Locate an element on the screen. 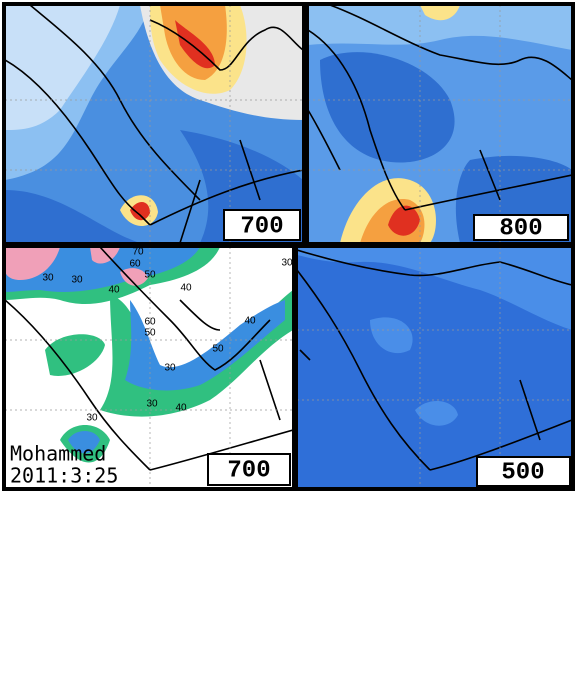  level-label: 500 is located at coordinates (522, 472).